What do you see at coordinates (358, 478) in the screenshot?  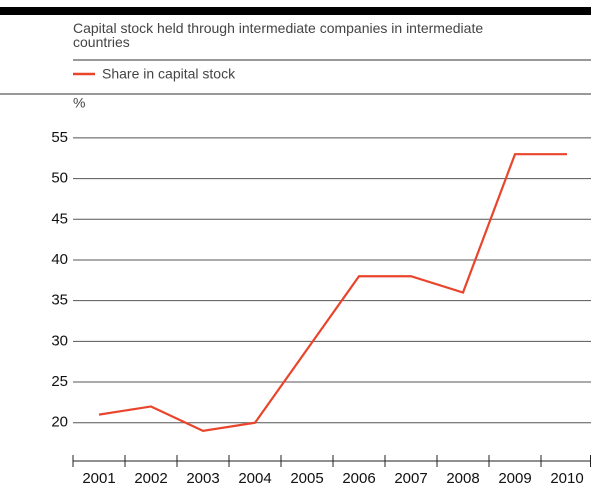 I see `x-tick-label: 2006` at bounding box center [358, 478].